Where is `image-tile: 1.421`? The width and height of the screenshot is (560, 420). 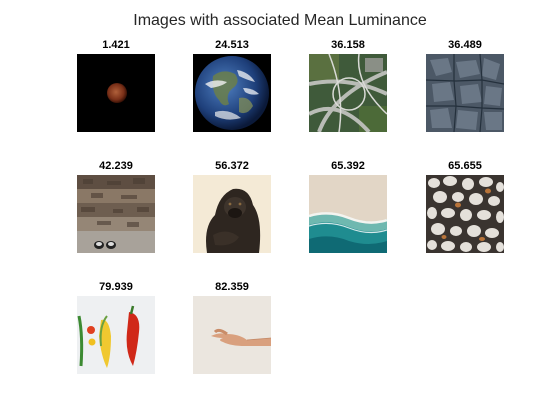 image-tile: 1.421 is located at coordinates (116, 85).